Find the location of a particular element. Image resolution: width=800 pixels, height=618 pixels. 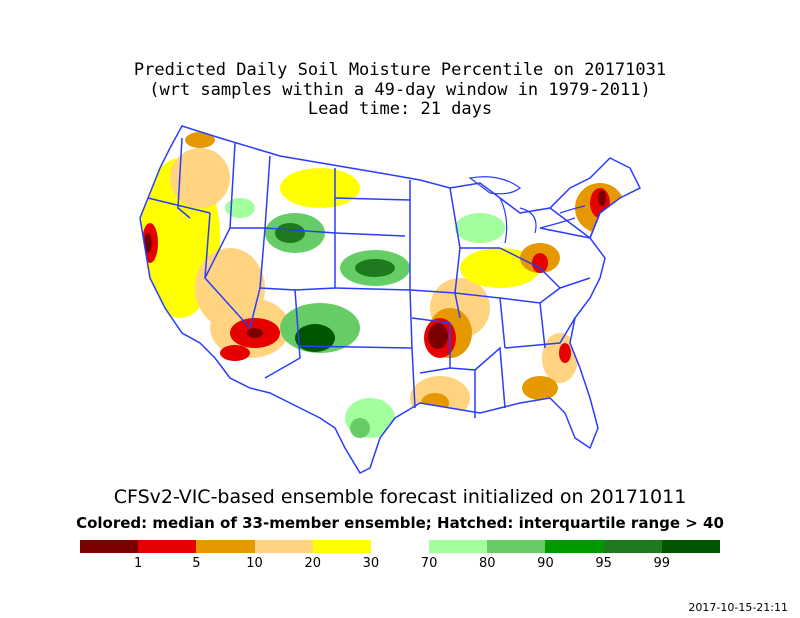

legend-tick-label: 80 is located at coordinates (487, 563).